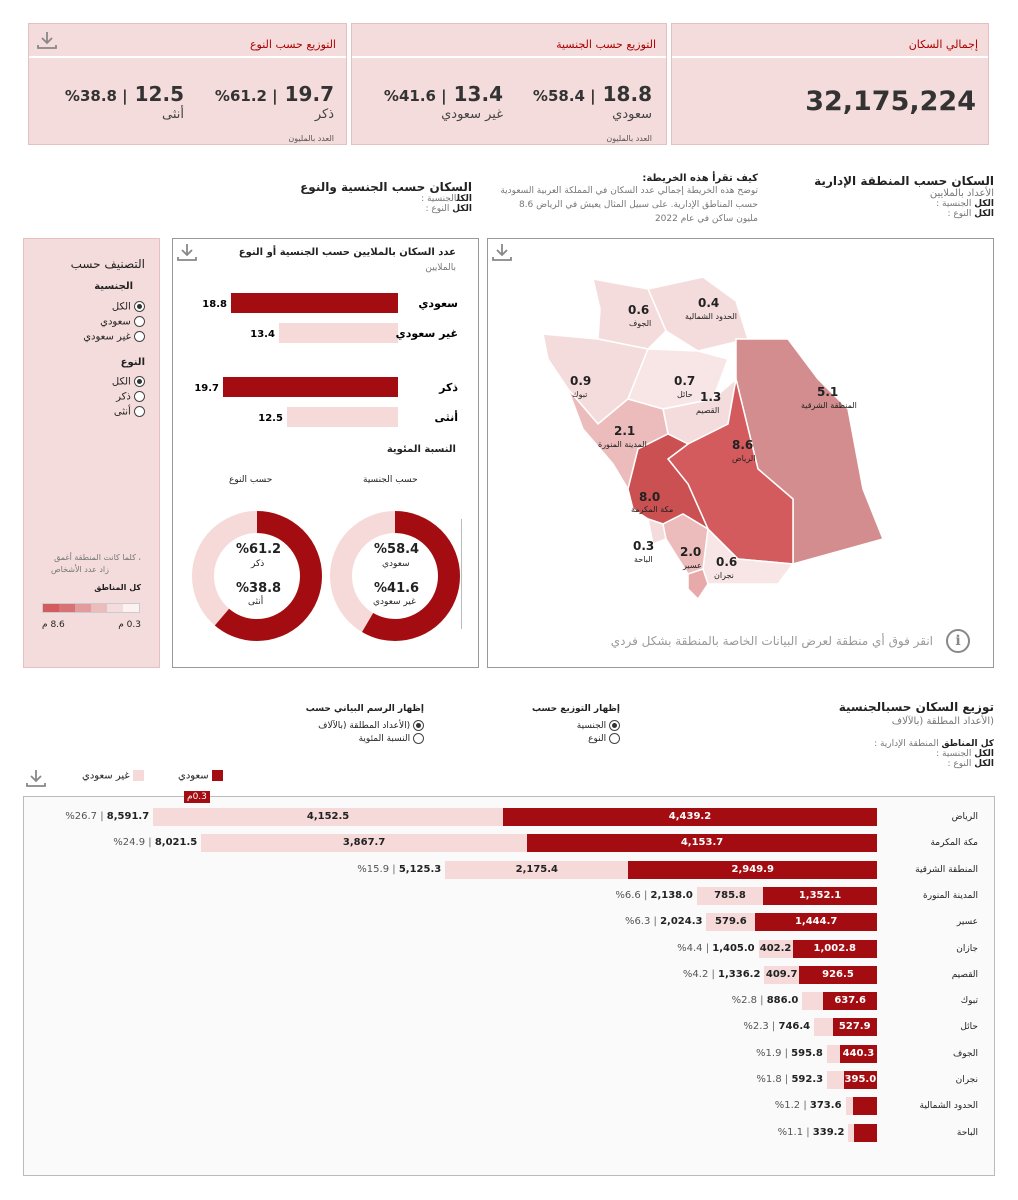 This screenshot has height=1200, width=1018. Describe the element at coordinates (113, 776) in the screenshot. I see `legend-non-saudi: غير سعودي` at that location.